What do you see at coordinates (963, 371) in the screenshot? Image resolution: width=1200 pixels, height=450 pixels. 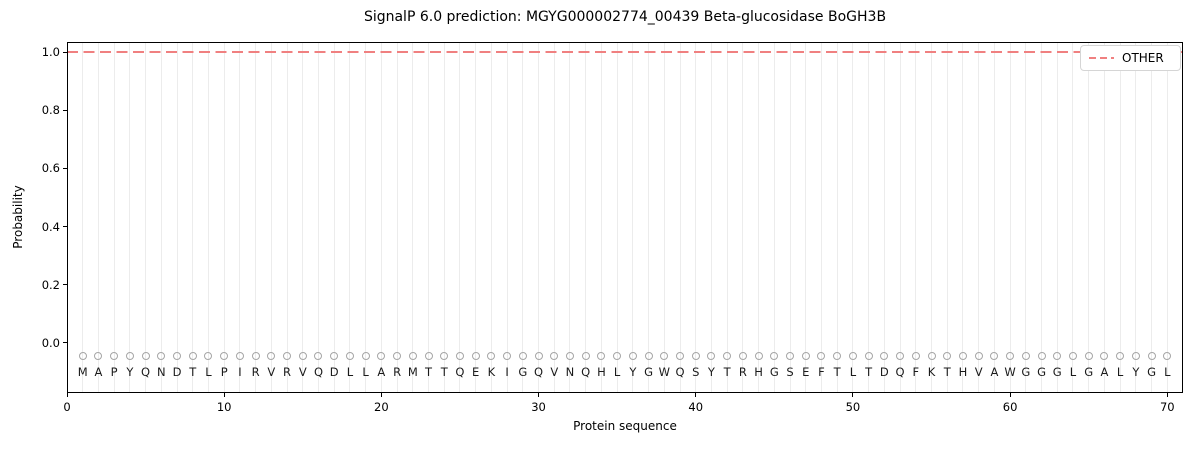 I see `residue-letter: H` at bounding box center [963, 371].